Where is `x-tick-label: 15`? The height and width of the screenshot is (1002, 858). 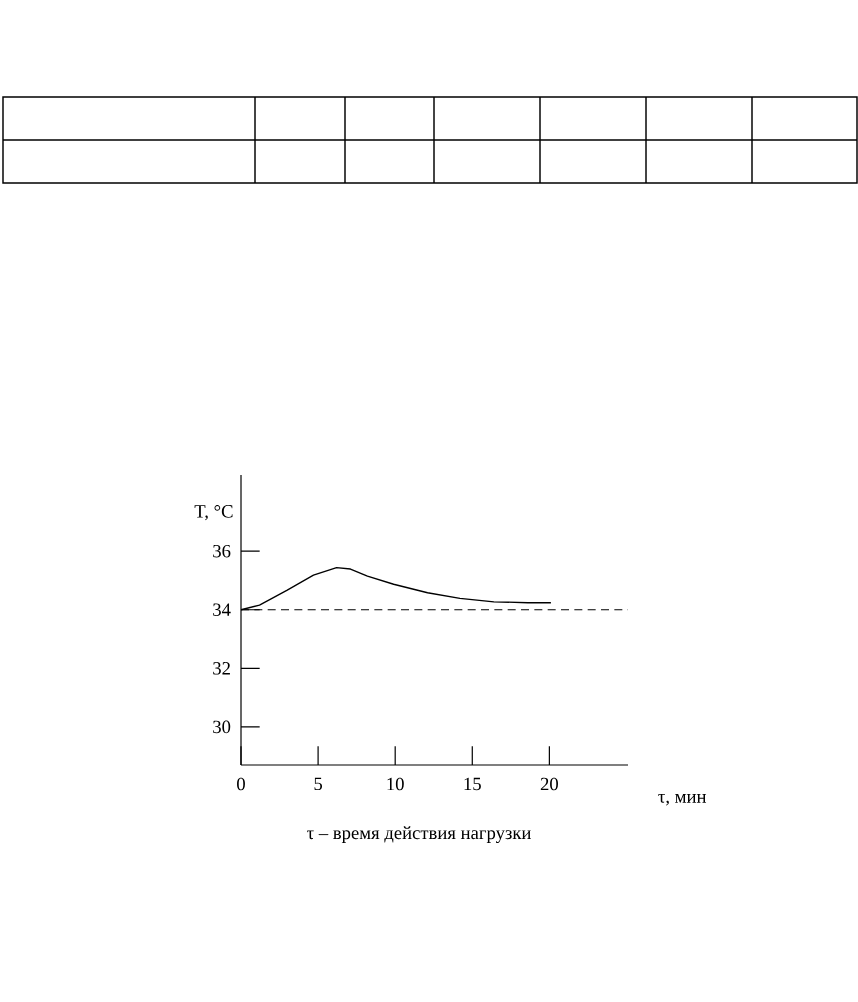
x-tick-label: 15 is located at coordinates (472, 784).